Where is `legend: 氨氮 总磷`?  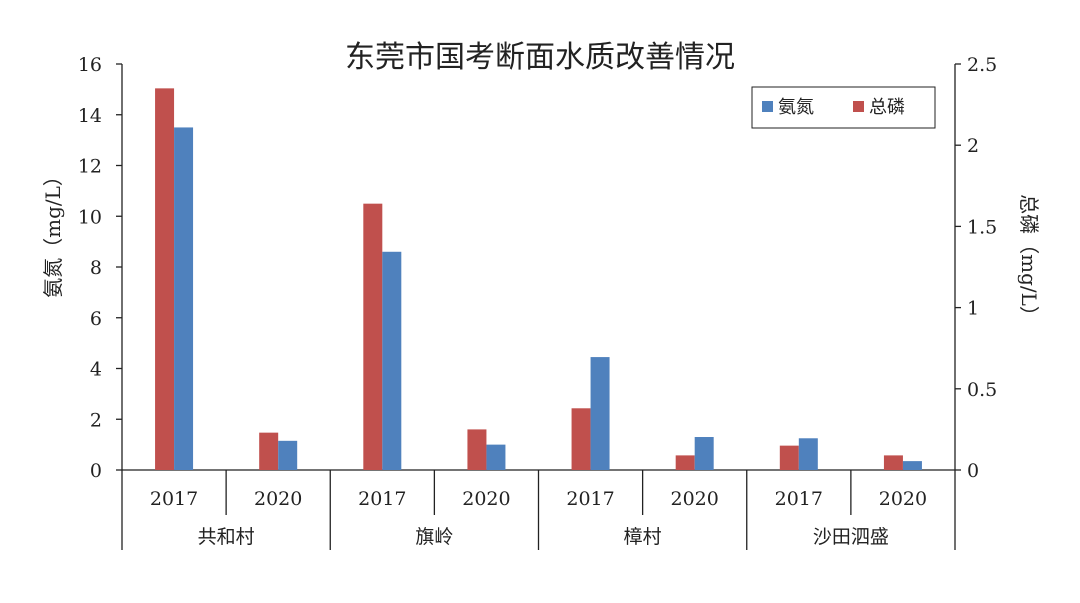
legend: 氨氮 总磷 is located at coordinates (843, 107).